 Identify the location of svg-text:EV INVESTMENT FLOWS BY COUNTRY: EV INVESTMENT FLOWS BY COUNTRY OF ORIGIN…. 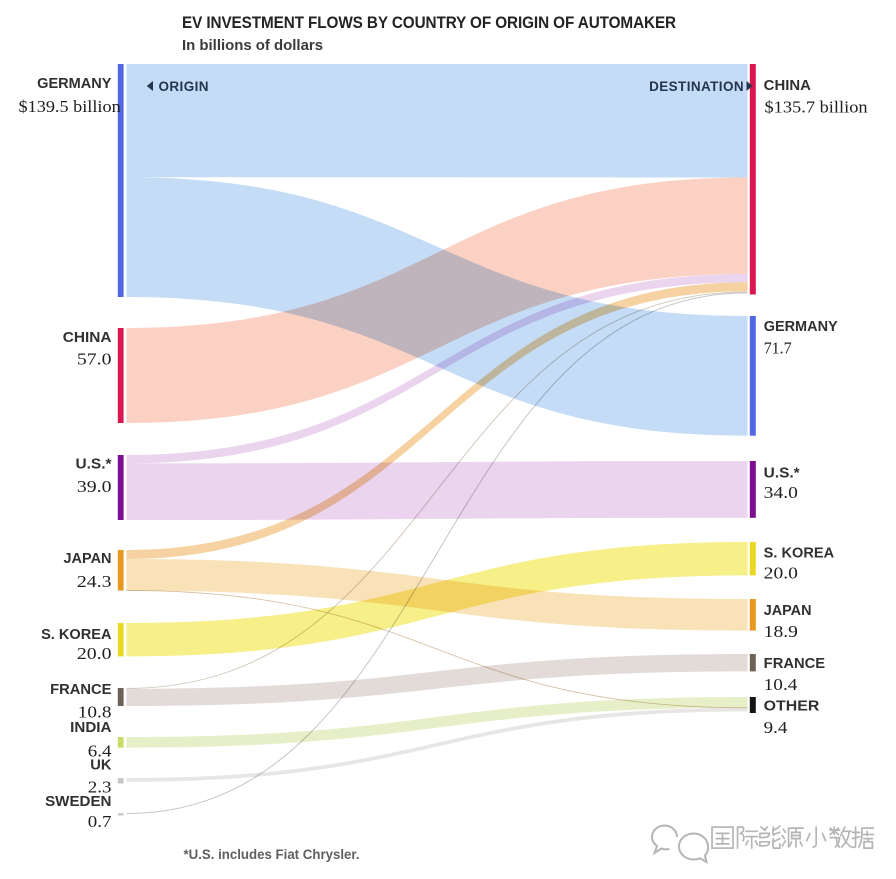
(429, 23).